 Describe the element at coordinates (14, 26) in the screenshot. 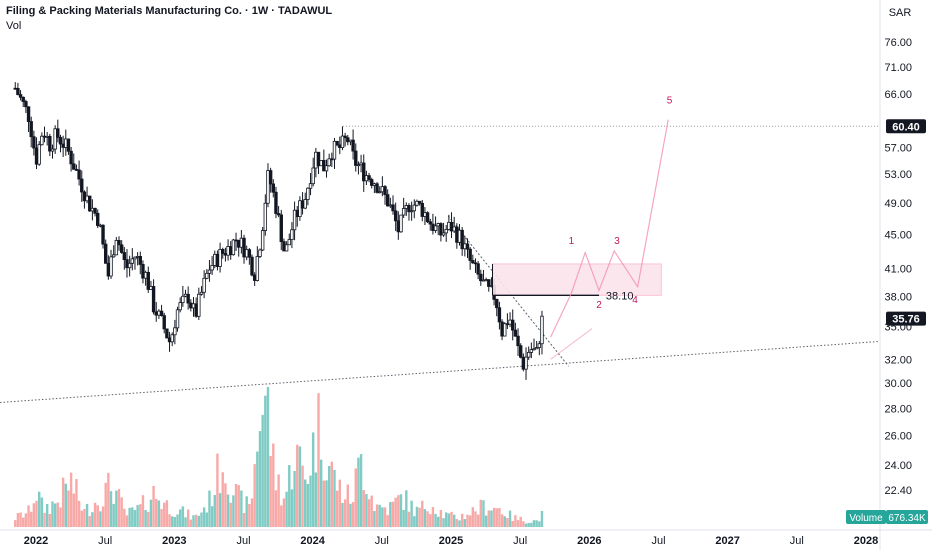

I see `volume-indicator-label: Vol` at that location.